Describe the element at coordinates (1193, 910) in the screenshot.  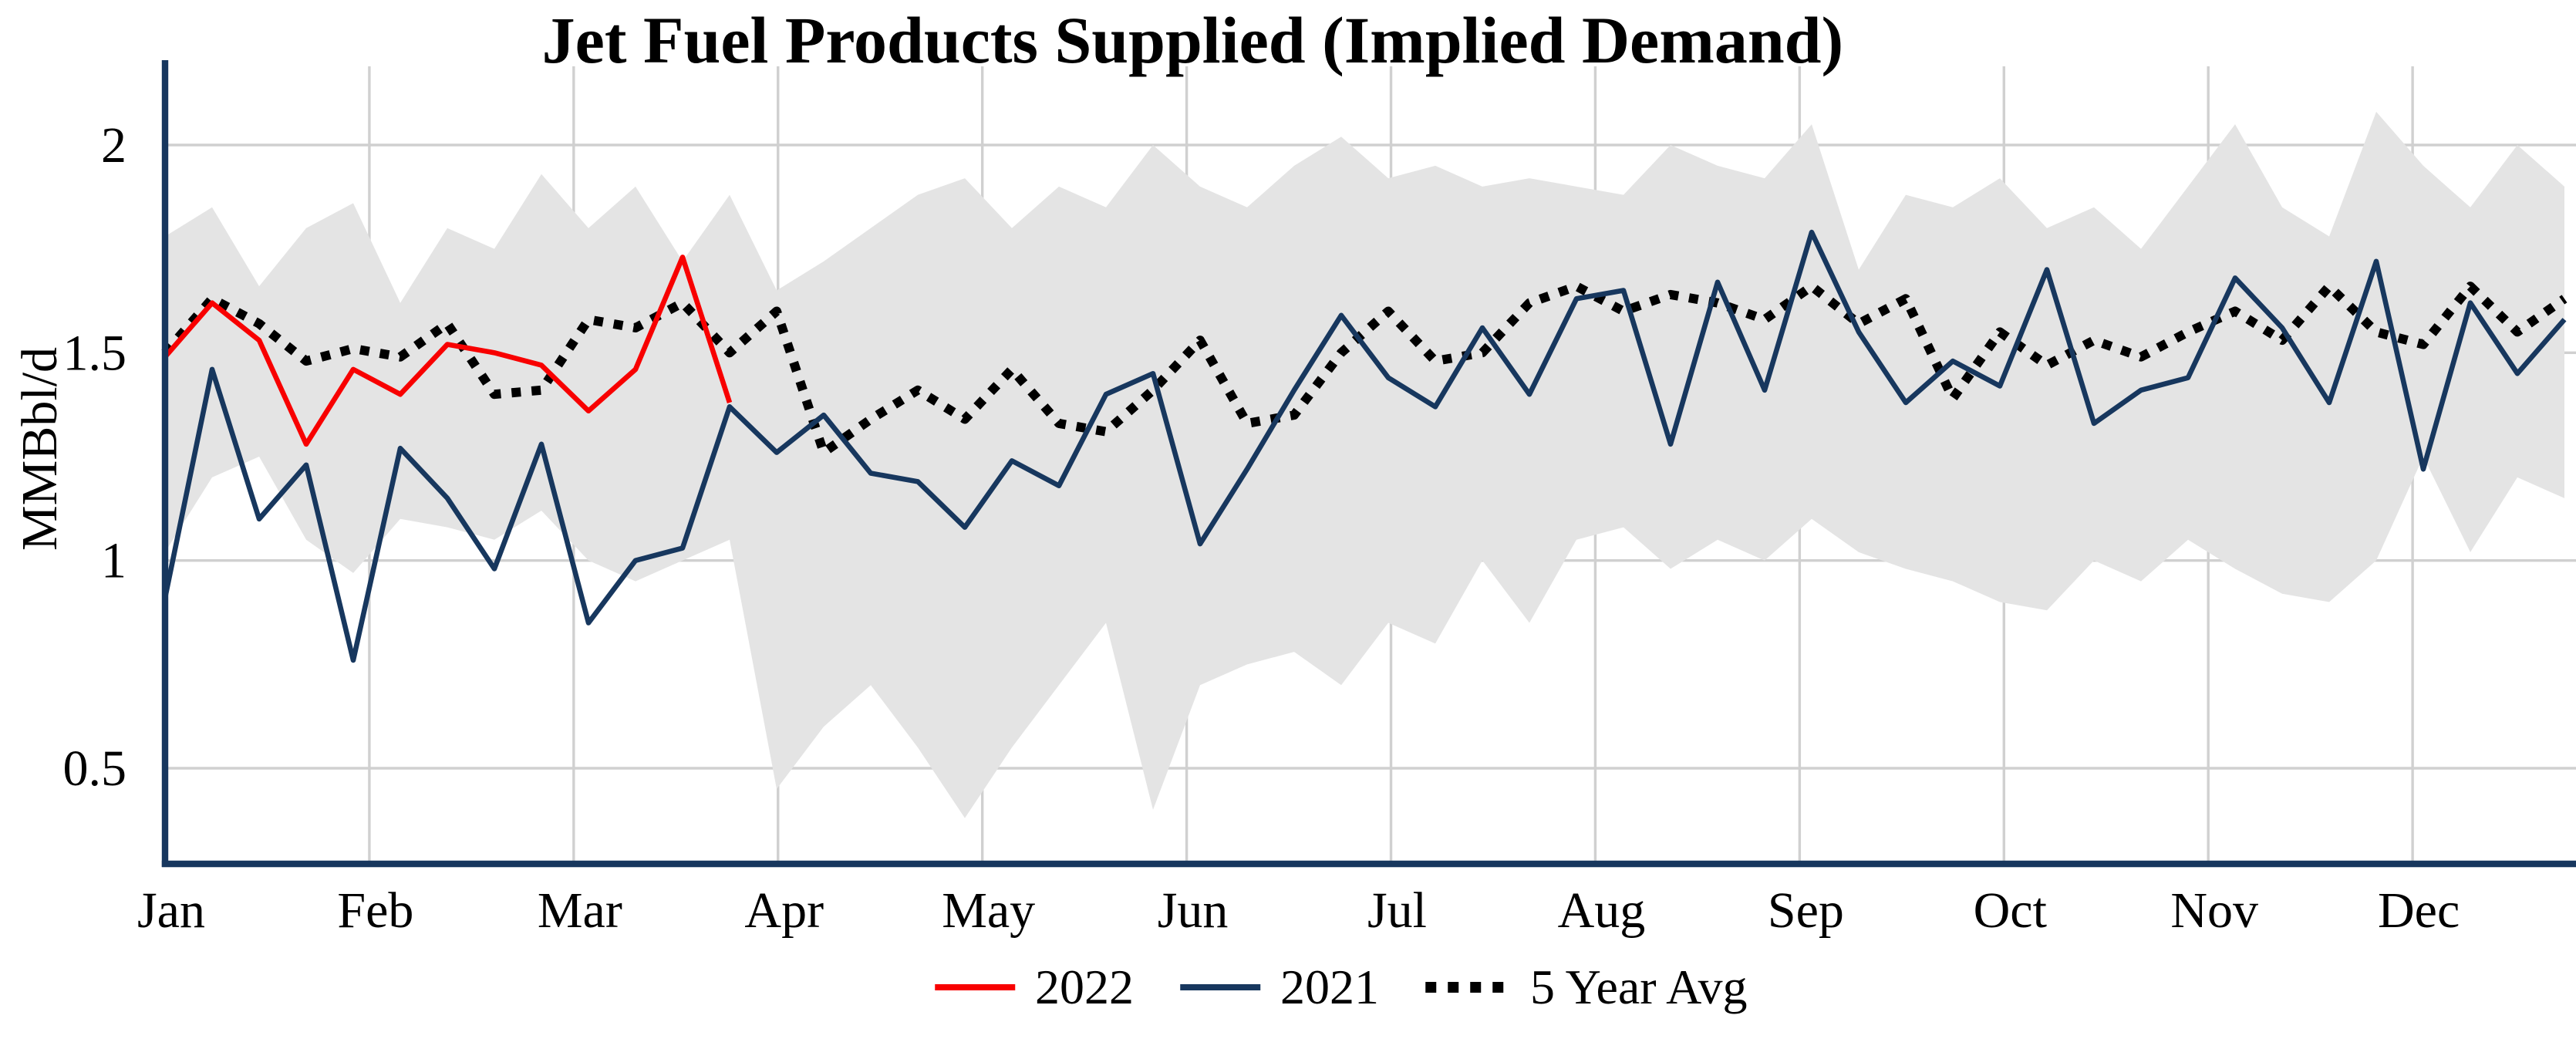
I see `x-tick-label: Jun` at that location.